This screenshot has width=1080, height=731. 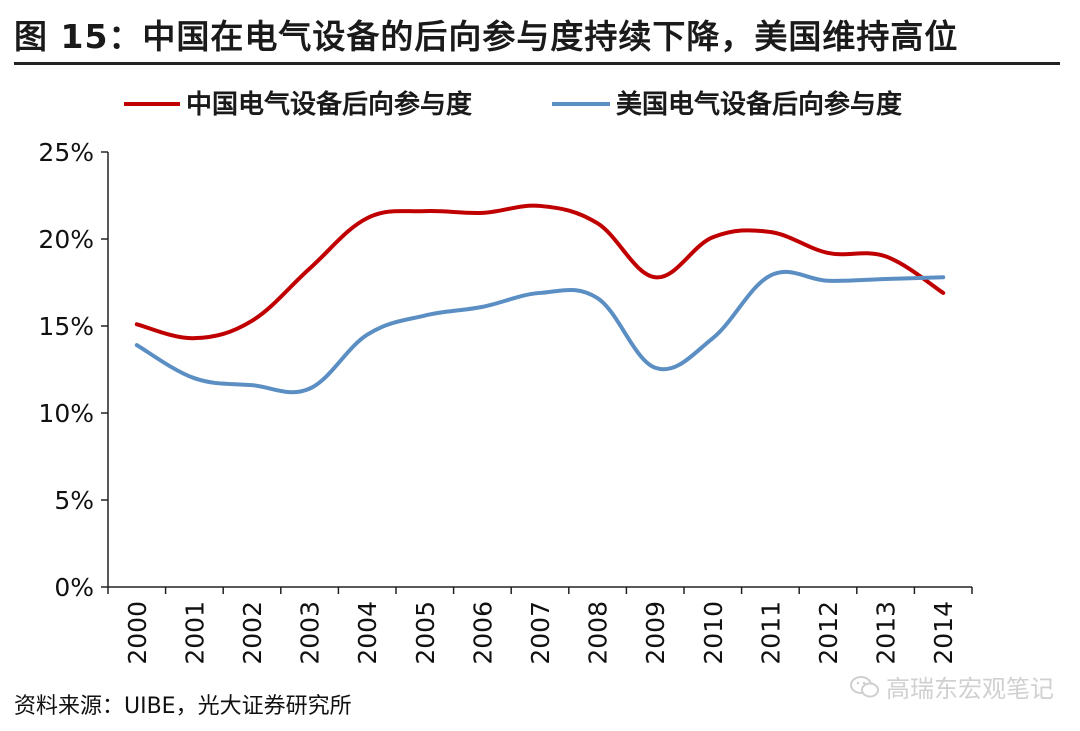 What do you see at coordinates (486, 36) in the screenshot?
I see `page-title: 图 15：中国在电气设备的后向参与度持续下降，美国维持高位` at bounding box center [486, 36].